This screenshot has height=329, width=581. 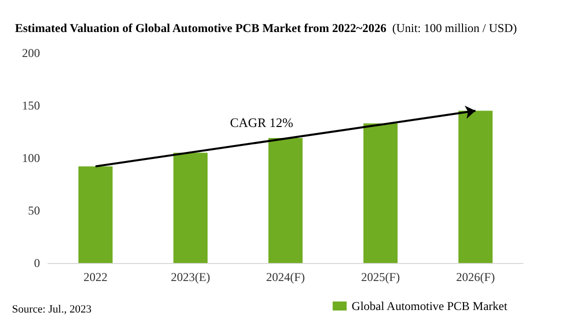 I want to click on x-tick-label: 2025(F), so click(x=380, y=277).